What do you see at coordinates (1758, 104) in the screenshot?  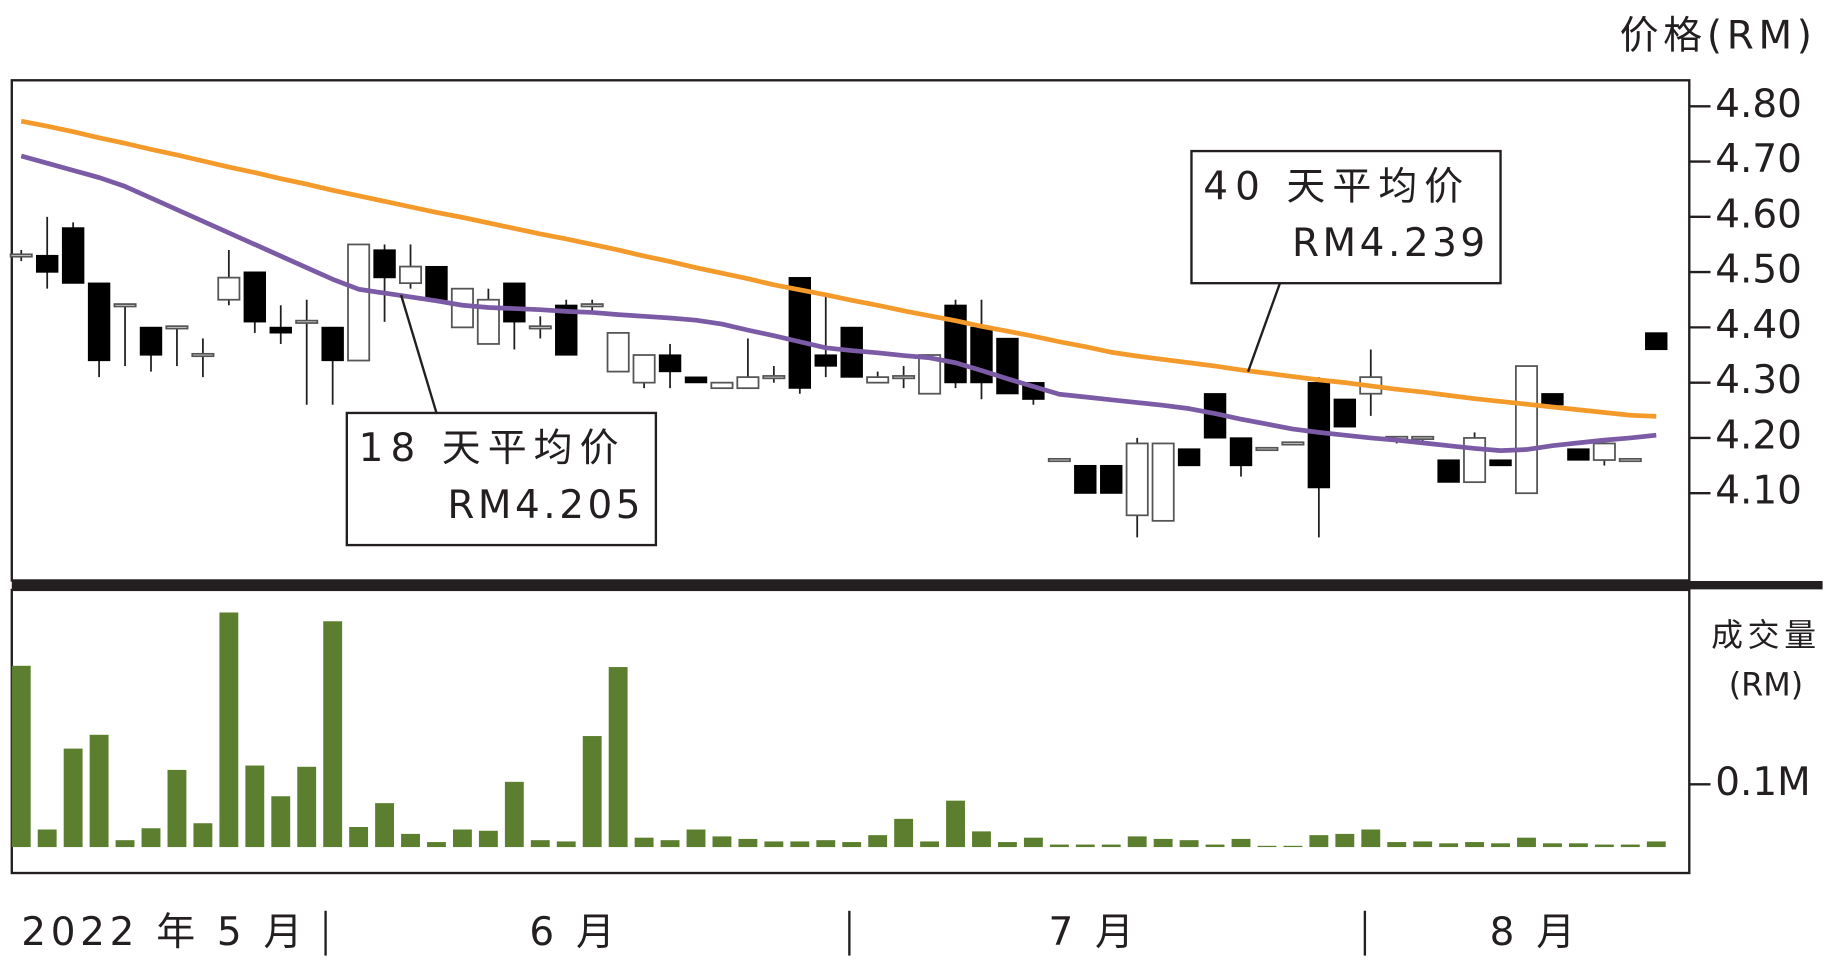 I see `y-tick-label: 4.80` at bounding box center [1758, 104].